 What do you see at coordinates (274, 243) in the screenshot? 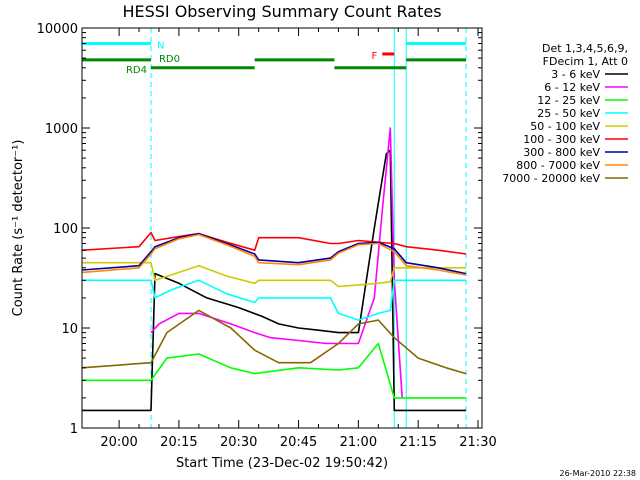
I see `series-line-100-300-kev` at bounding box center [274, 243].